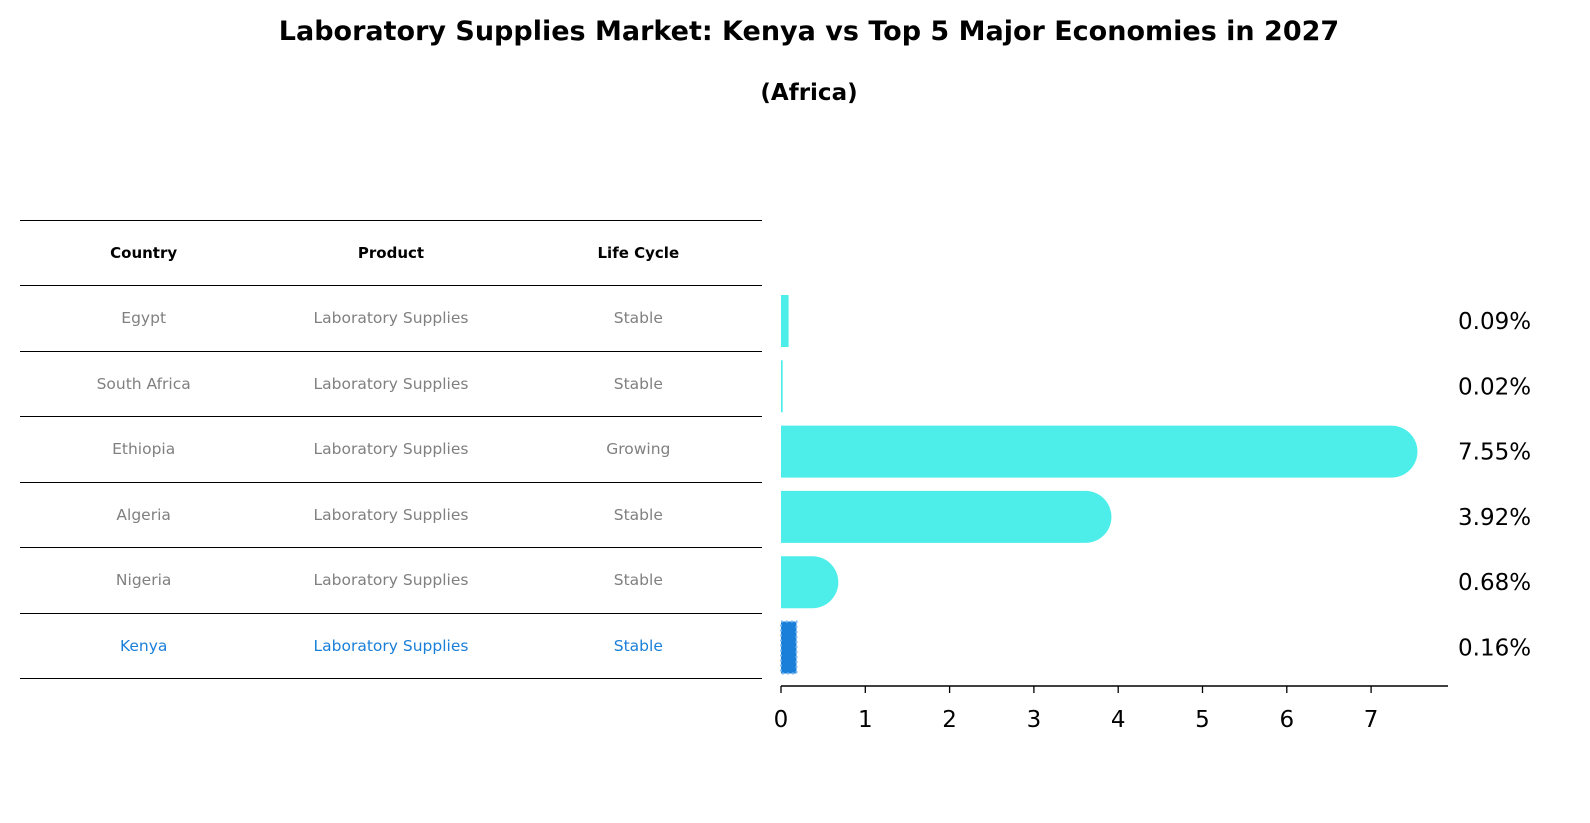  What do you see at coordinates (143, 580) in the screenshot?
I see `country-cell: Nigeria` at bounding box center [143, 580].